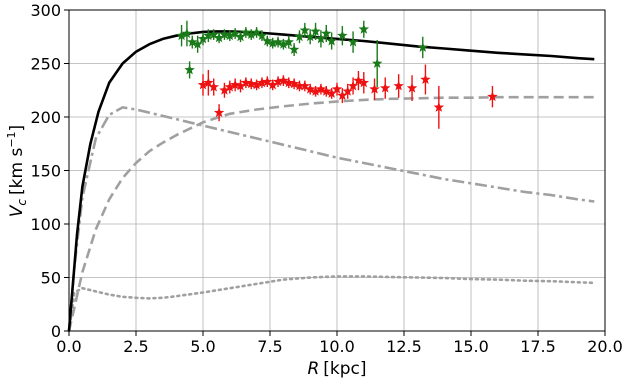  What do you see at coordinates (302, 54) in the screenshot?
I see `green-data-points` at bounding box center [302, 54].